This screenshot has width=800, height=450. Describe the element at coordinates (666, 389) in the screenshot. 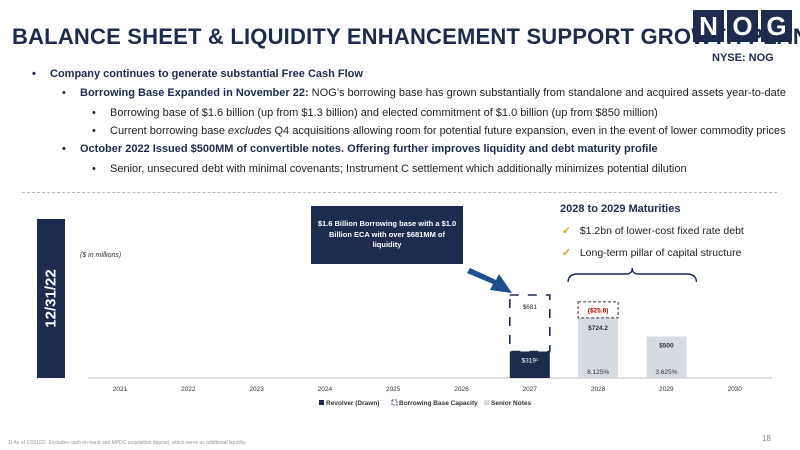

I see `x-tick-label: 2029` at that location.